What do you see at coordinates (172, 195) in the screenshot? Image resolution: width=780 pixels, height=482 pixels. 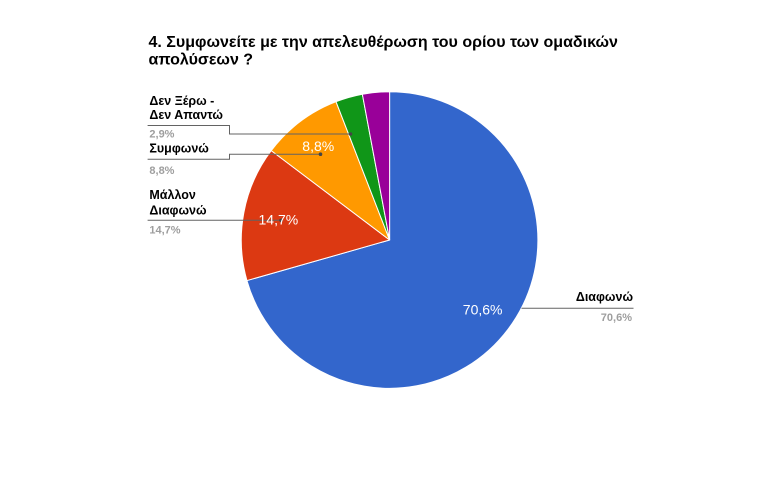 I see `svg-text: Μάλλον` at bounding box center [172, 195].